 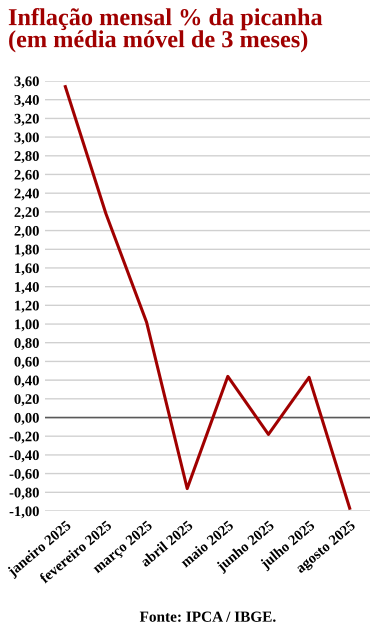 What do you see at coordinates (26, 120) in the screenshot?
I see `y-tick-label: 3,20` at bounding box center [26, 120].